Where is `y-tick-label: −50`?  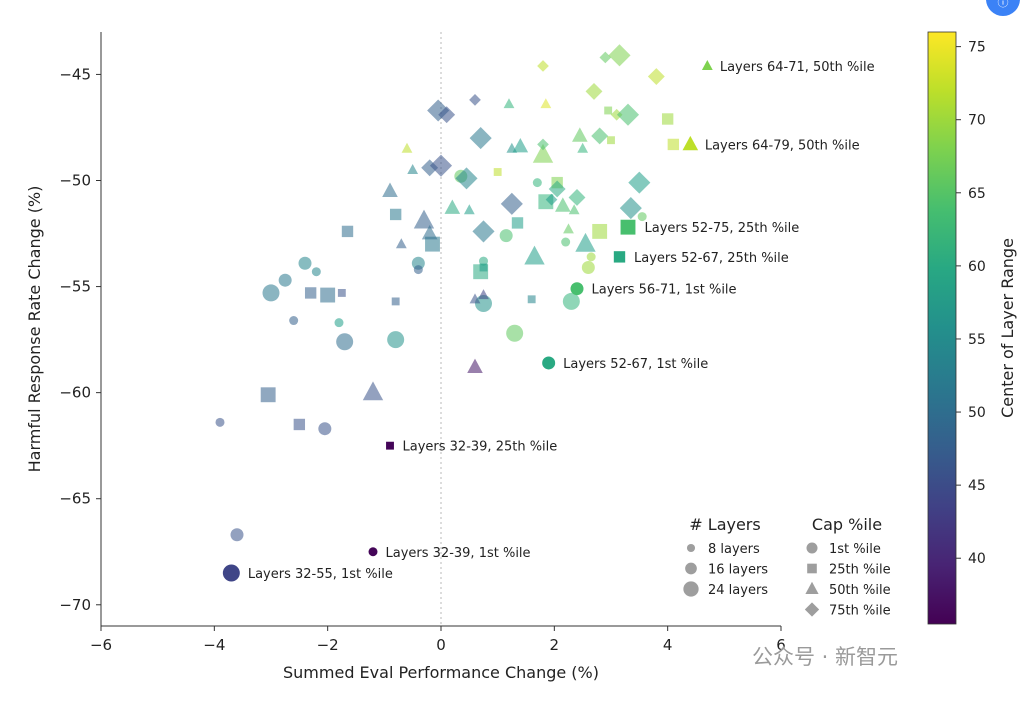
y-tick-label: −50 is located at coordinates (75, 181).